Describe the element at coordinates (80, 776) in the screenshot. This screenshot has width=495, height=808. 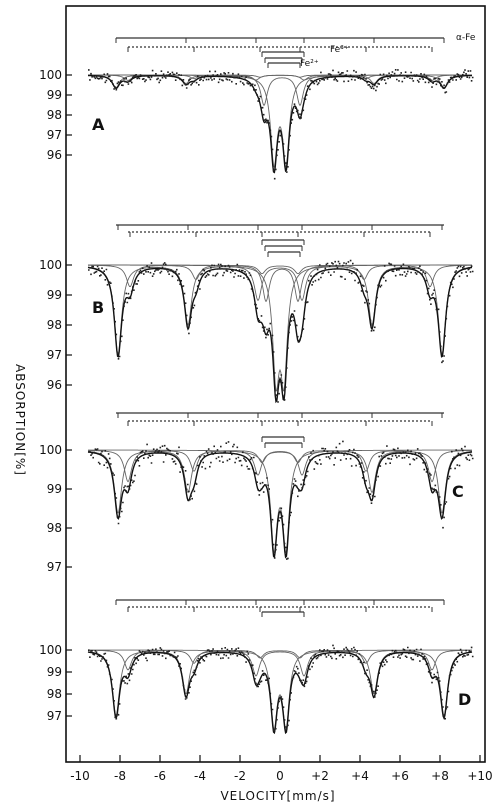
I see `x-tick-label: -10` at that location.